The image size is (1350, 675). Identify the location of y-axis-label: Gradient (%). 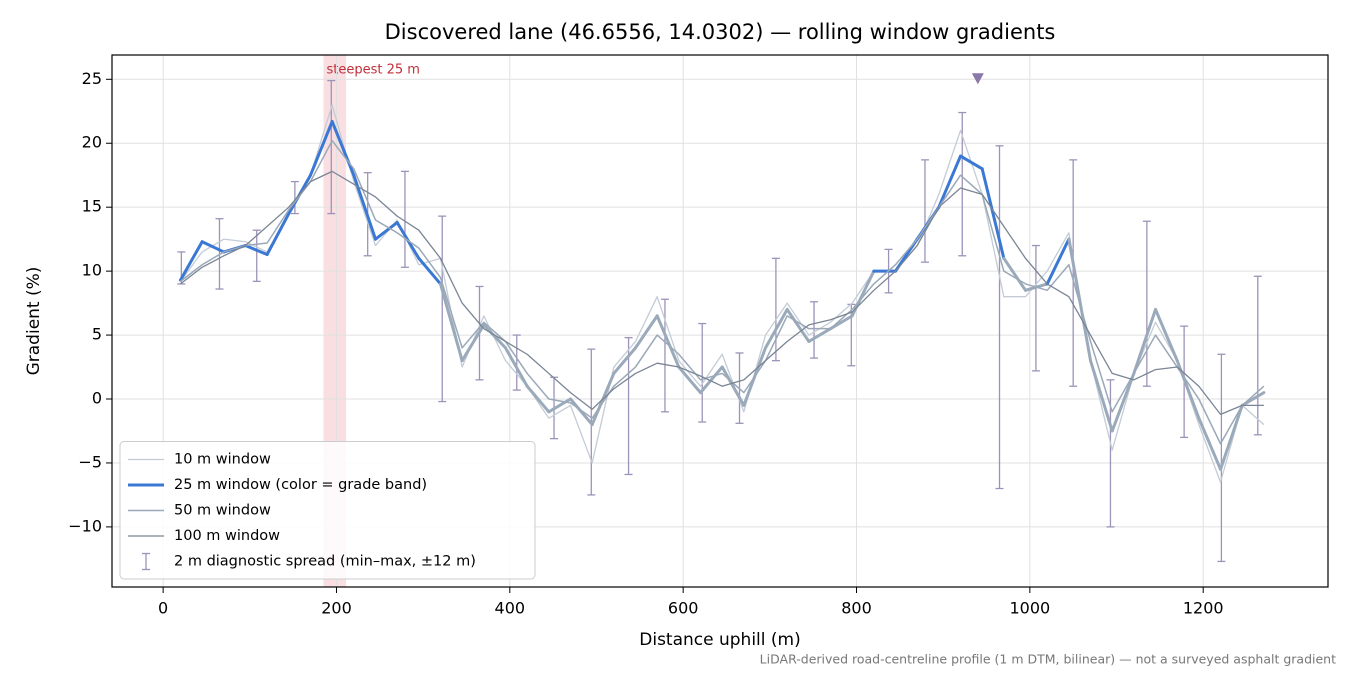
(34, 321).